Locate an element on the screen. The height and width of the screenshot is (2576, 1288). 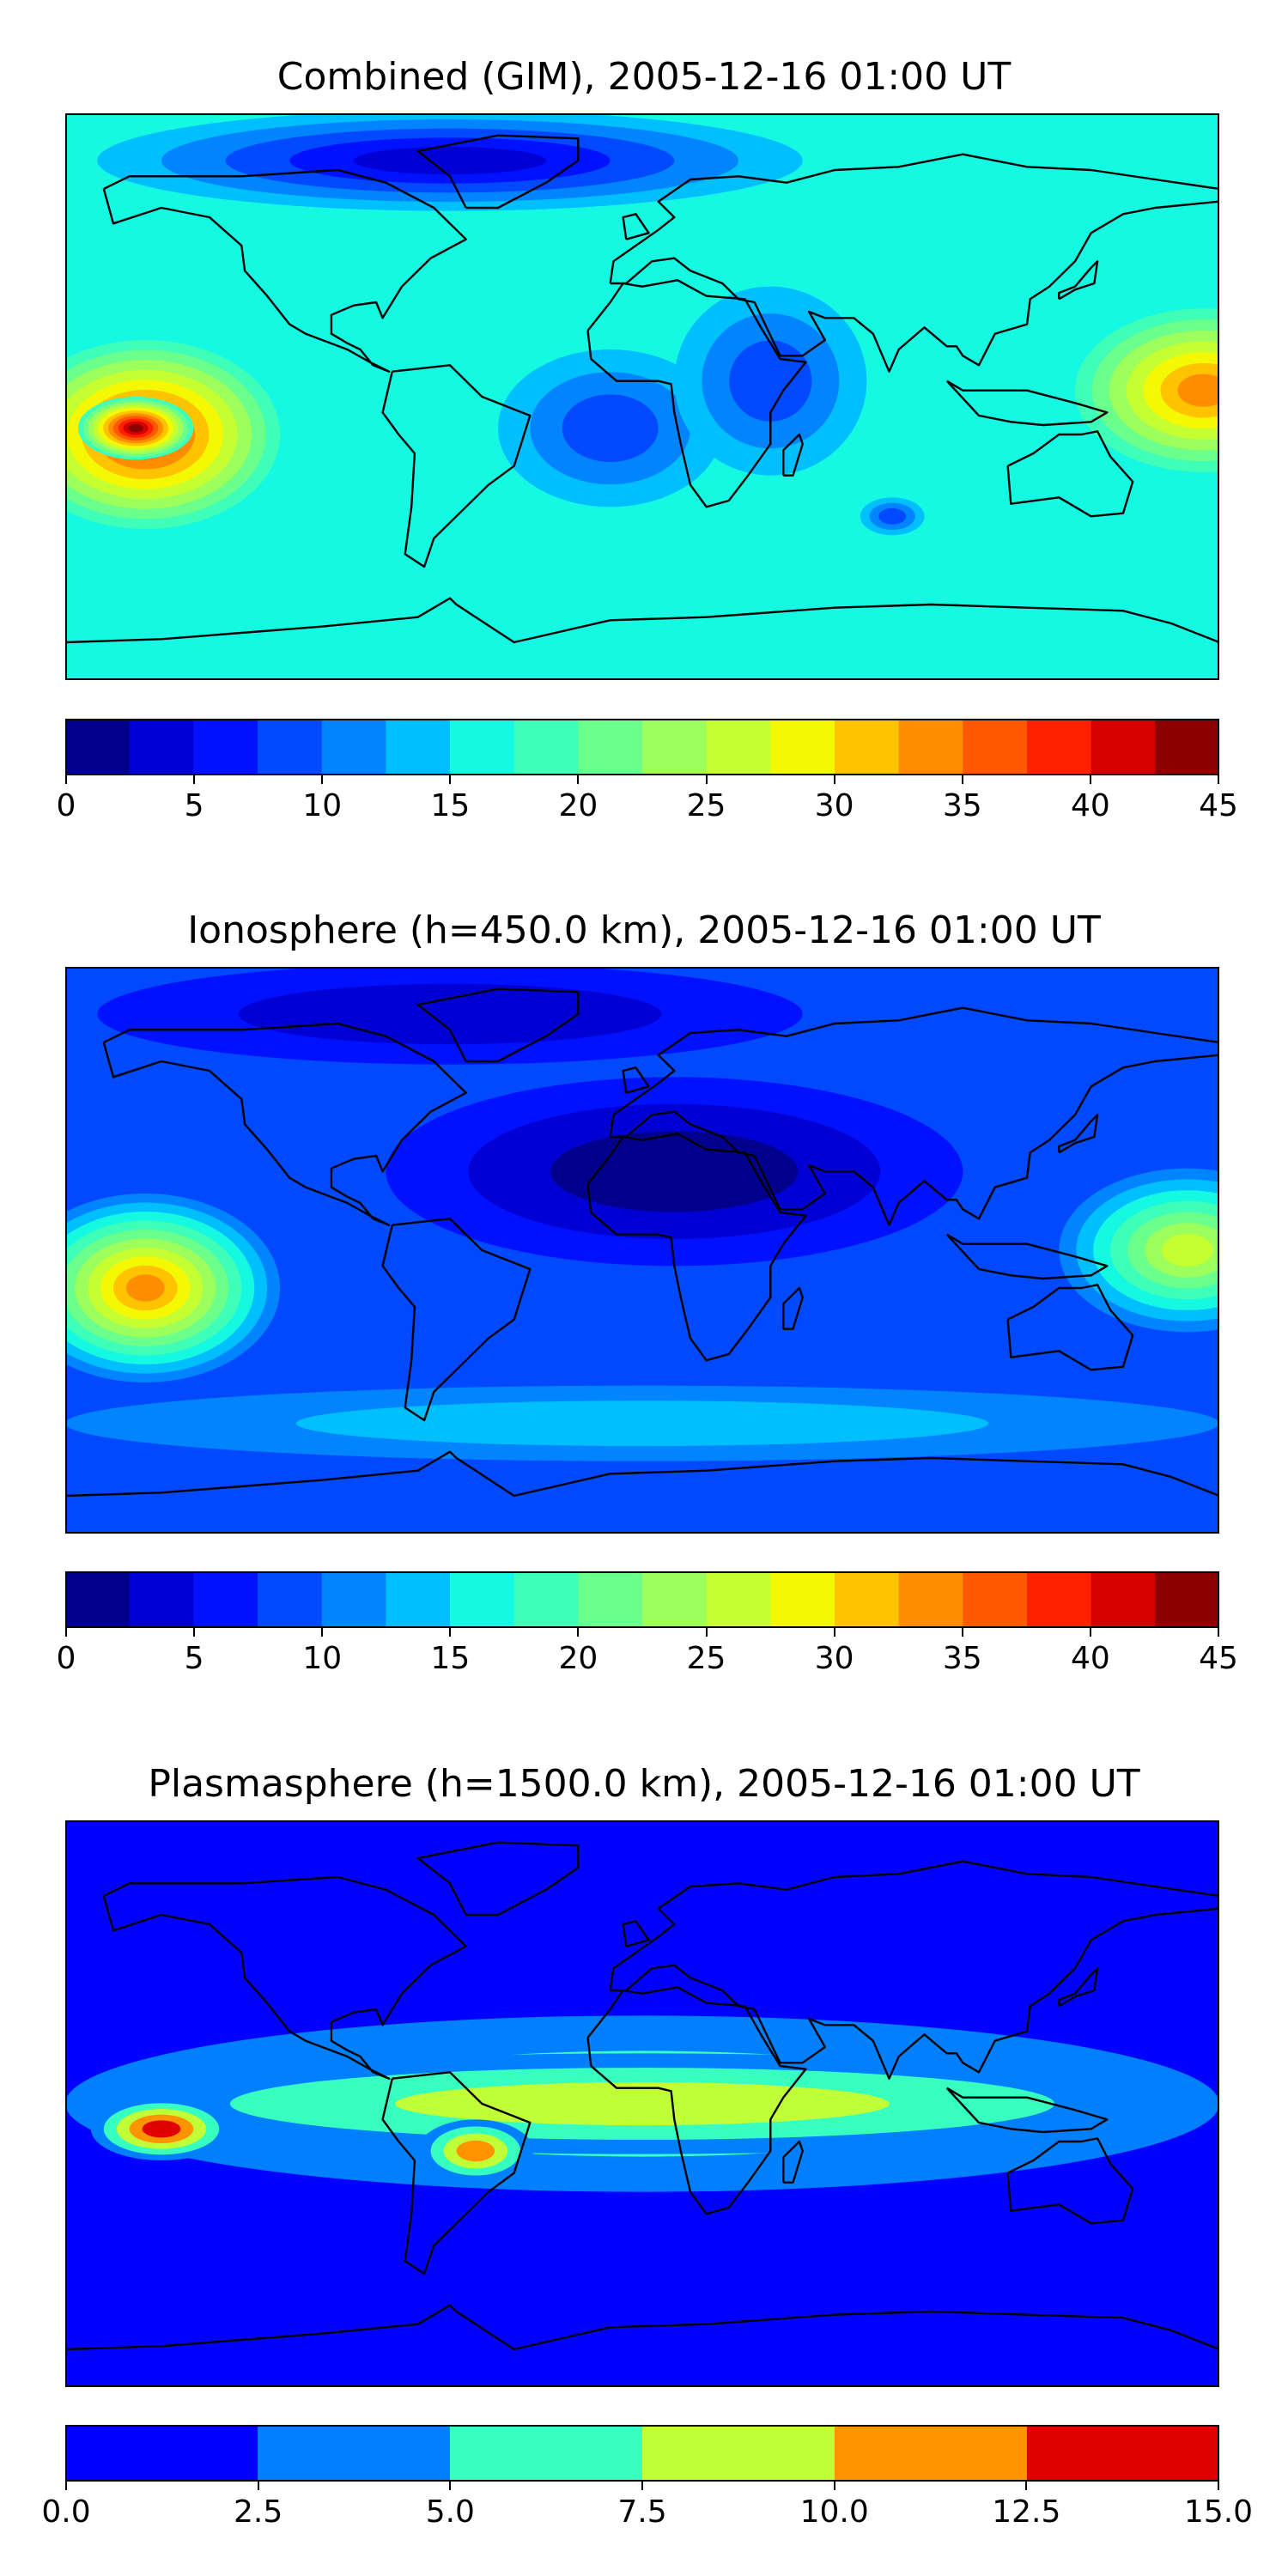
colorbar-tick-label: 35 is located at coordinates (962, 1658).